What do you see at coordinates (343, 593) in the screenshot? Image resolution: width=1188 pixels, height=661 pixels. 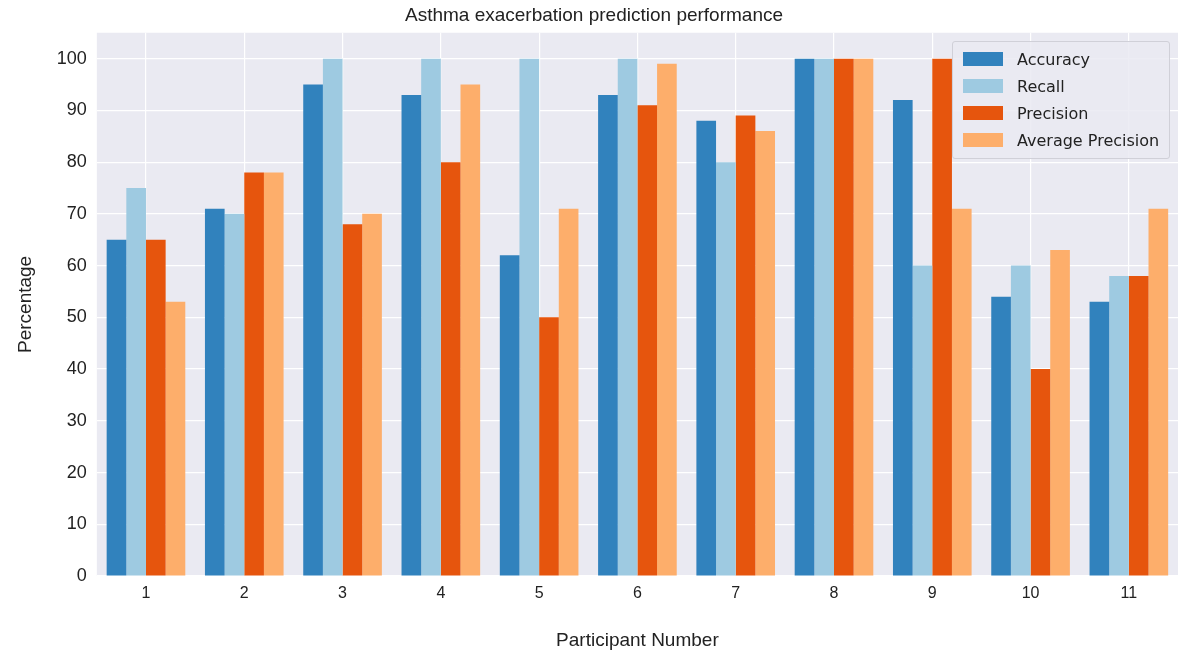 I see `x-tick-label: 3` at bounding box center [343, 593].